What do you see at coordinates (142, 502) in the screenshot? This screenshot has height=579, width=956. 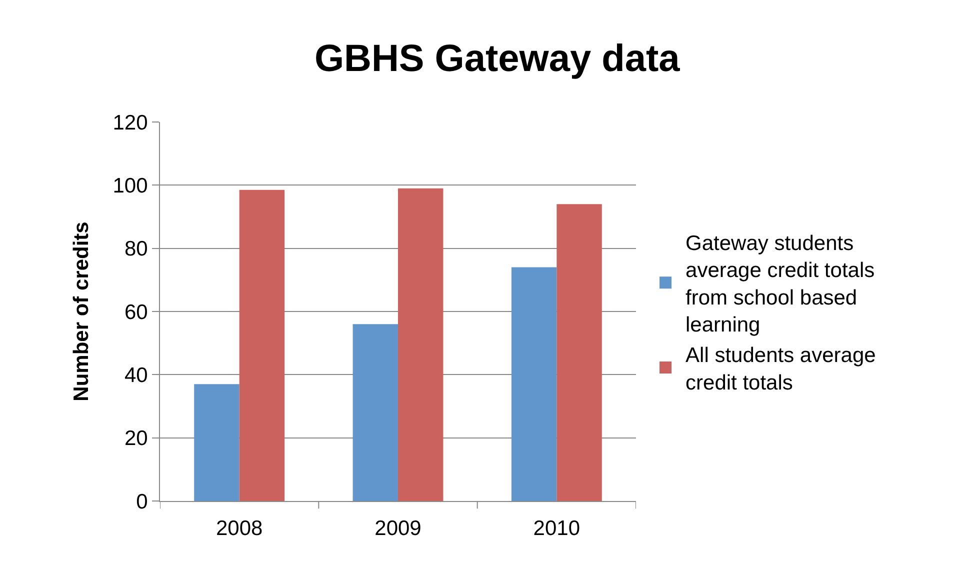 I see `y-tick-label: 0` at bounding box center [142, 502].